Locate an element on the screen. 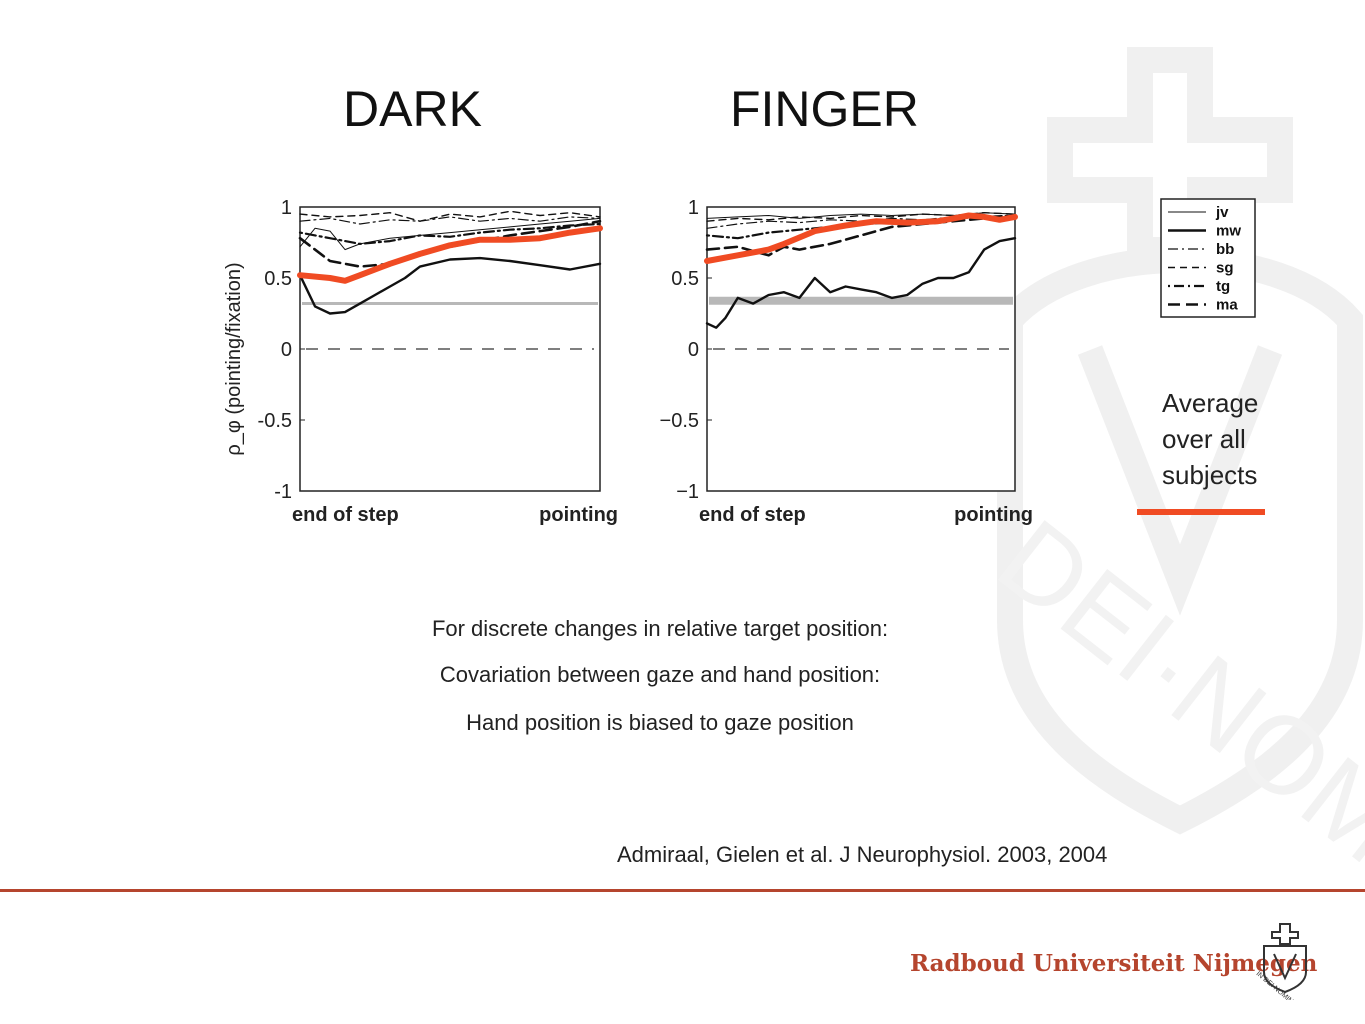  y-tick-label: -0.5 is located at coordinates (275, 421).